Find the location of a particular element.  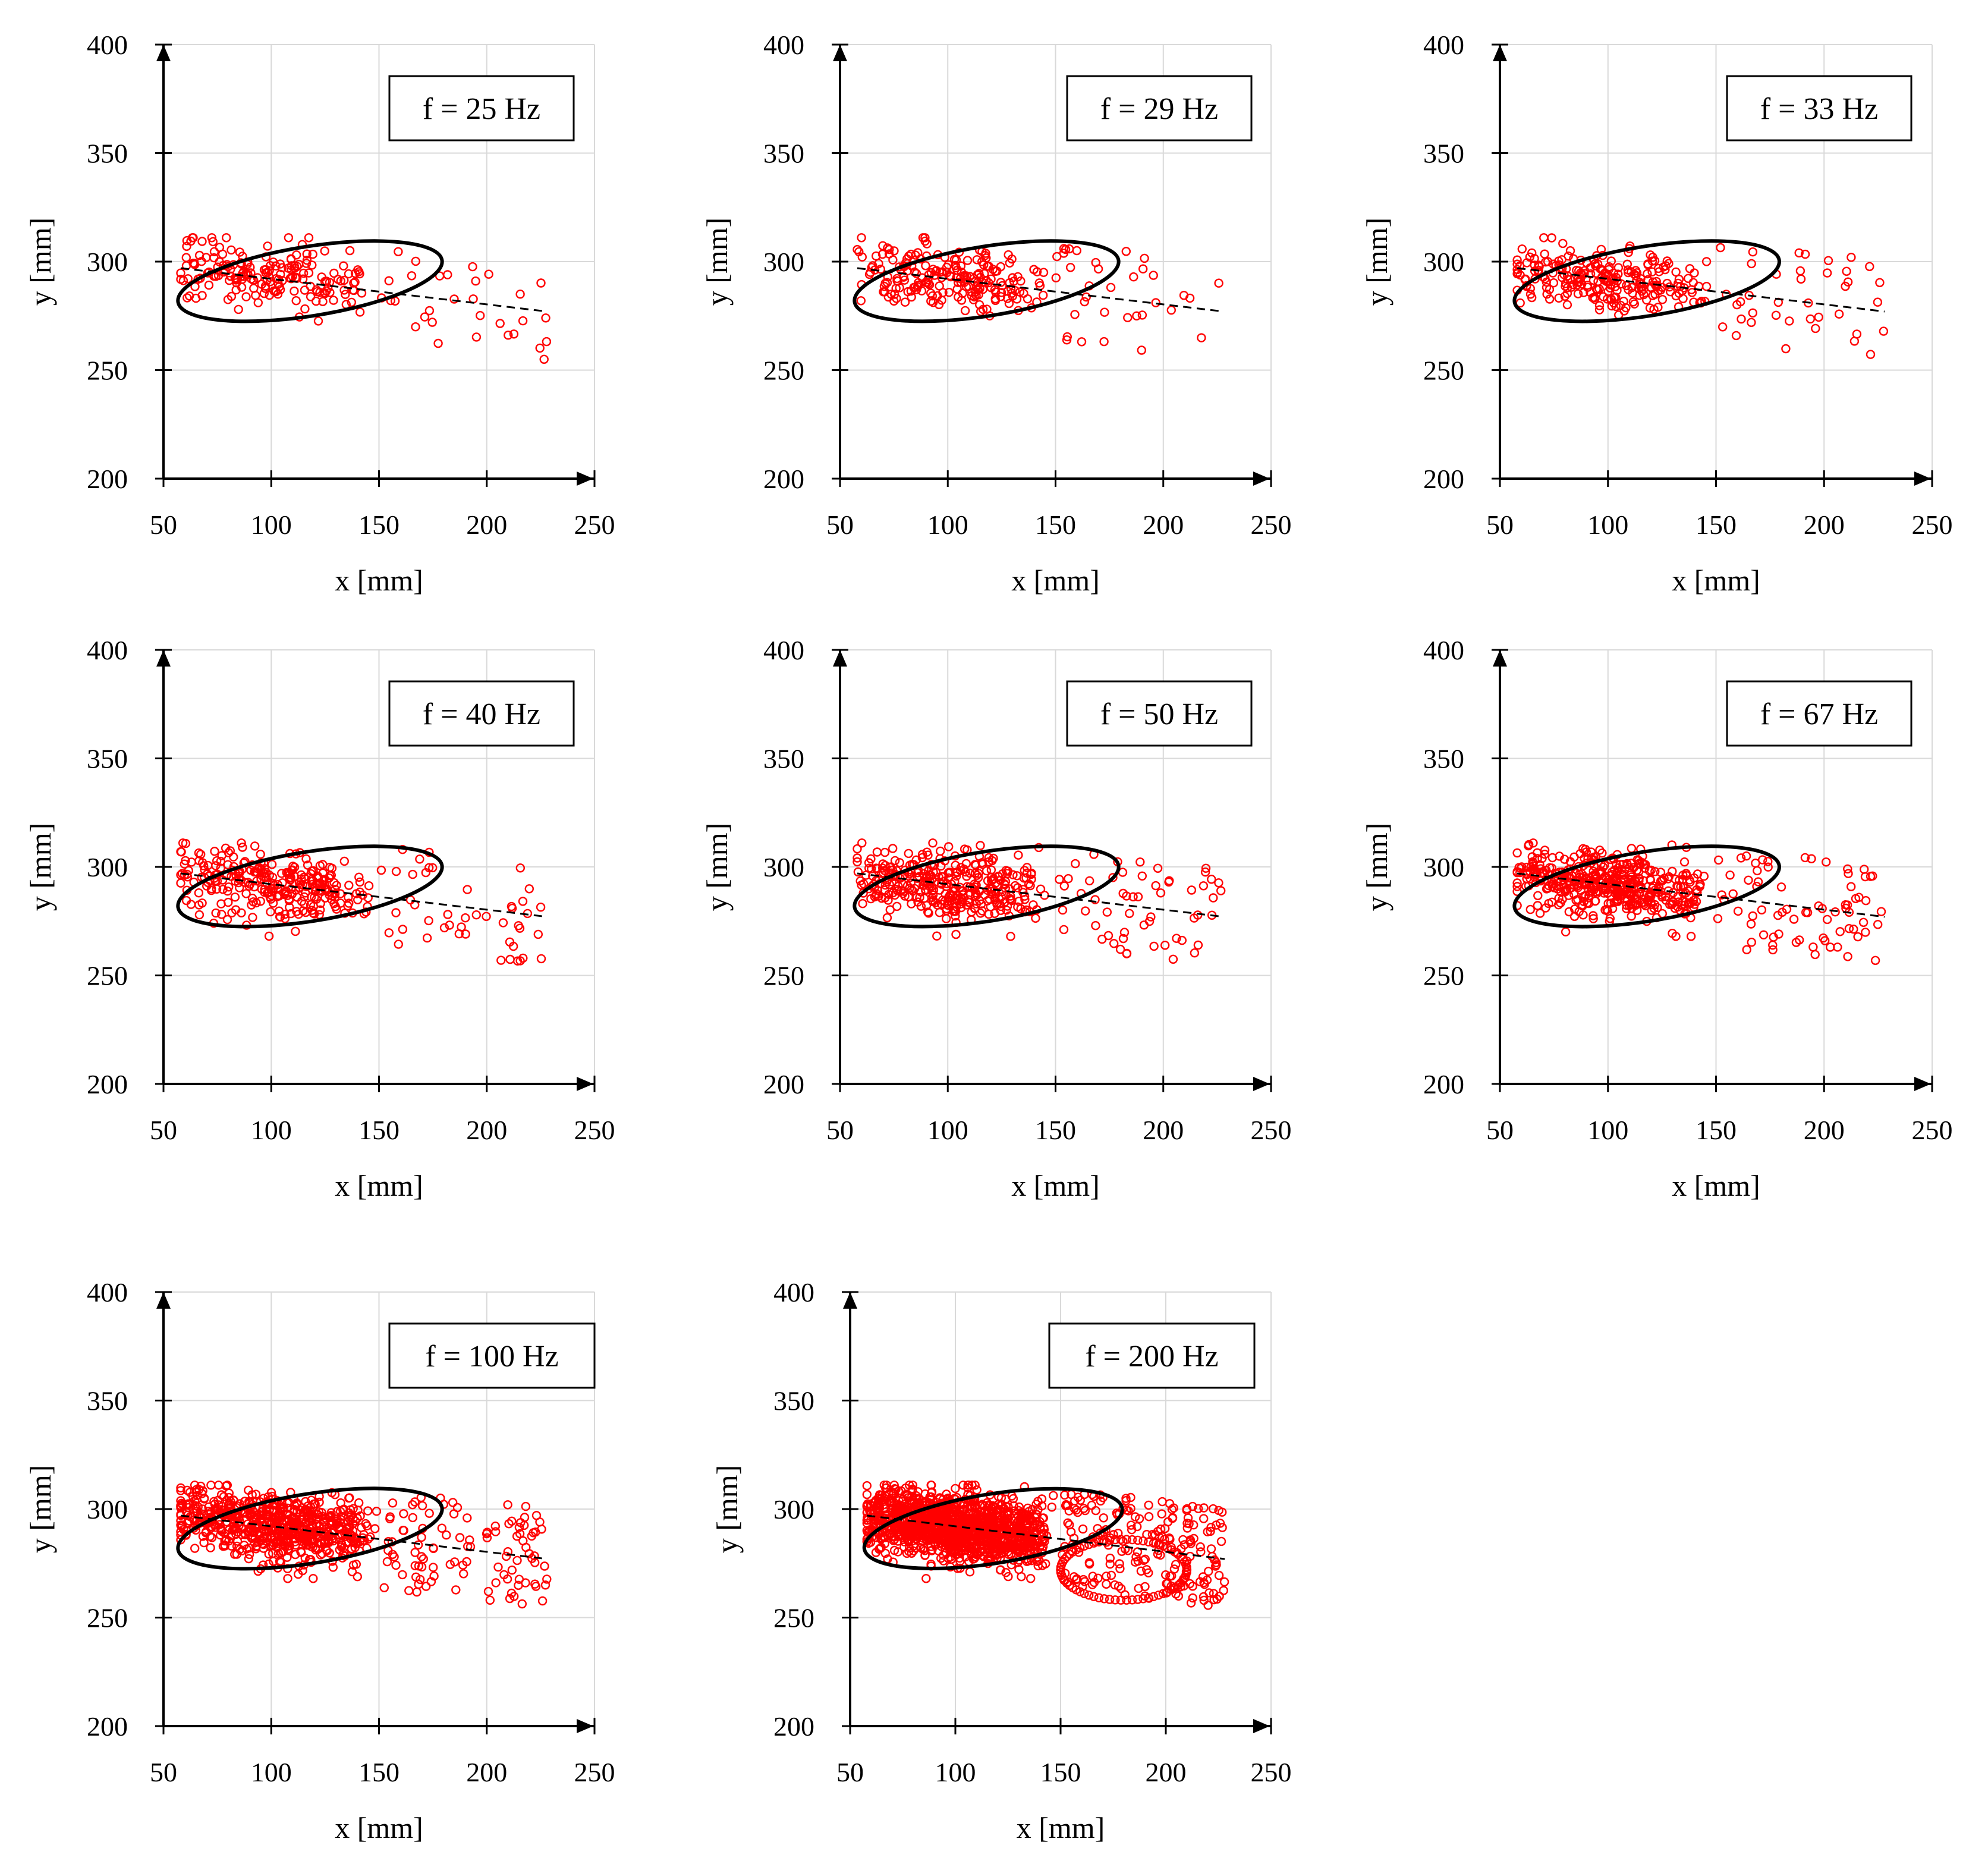

x-tick-label: 250 is located at coordinates (1271, 1130).